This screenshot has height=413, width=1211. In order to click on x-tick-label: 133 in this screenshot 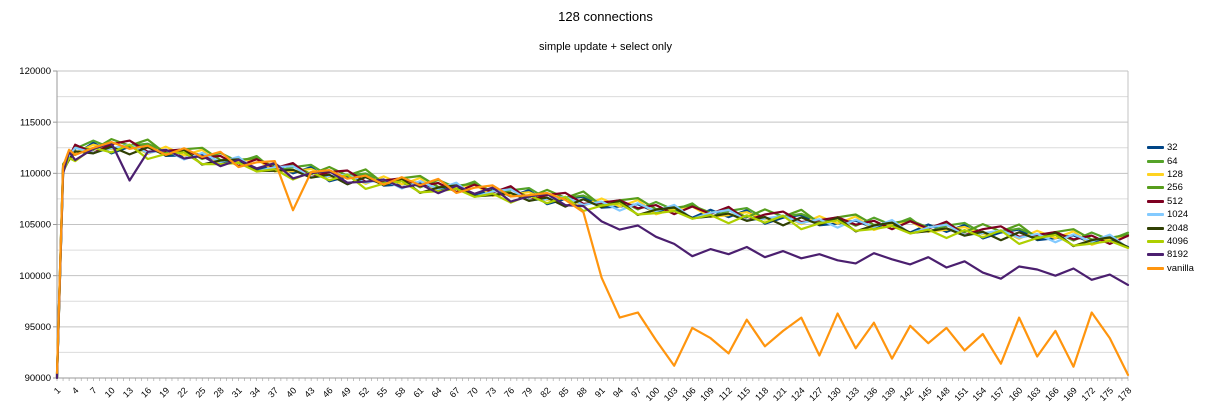, I will do `click(852, 394)`.